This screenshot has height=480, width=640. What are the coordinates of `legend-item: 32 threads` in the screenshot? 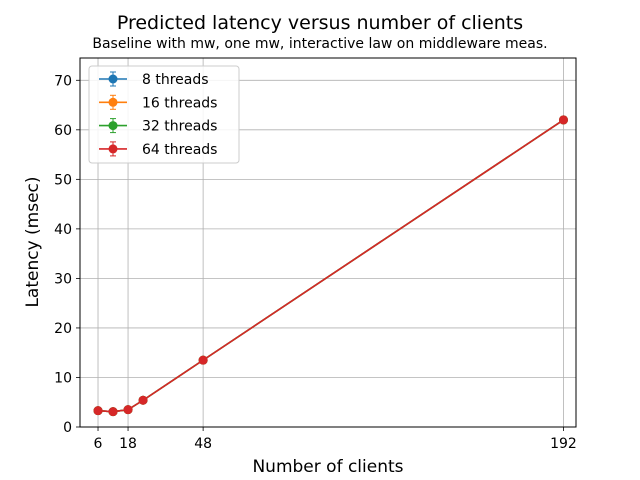 It's located at (158, 126).